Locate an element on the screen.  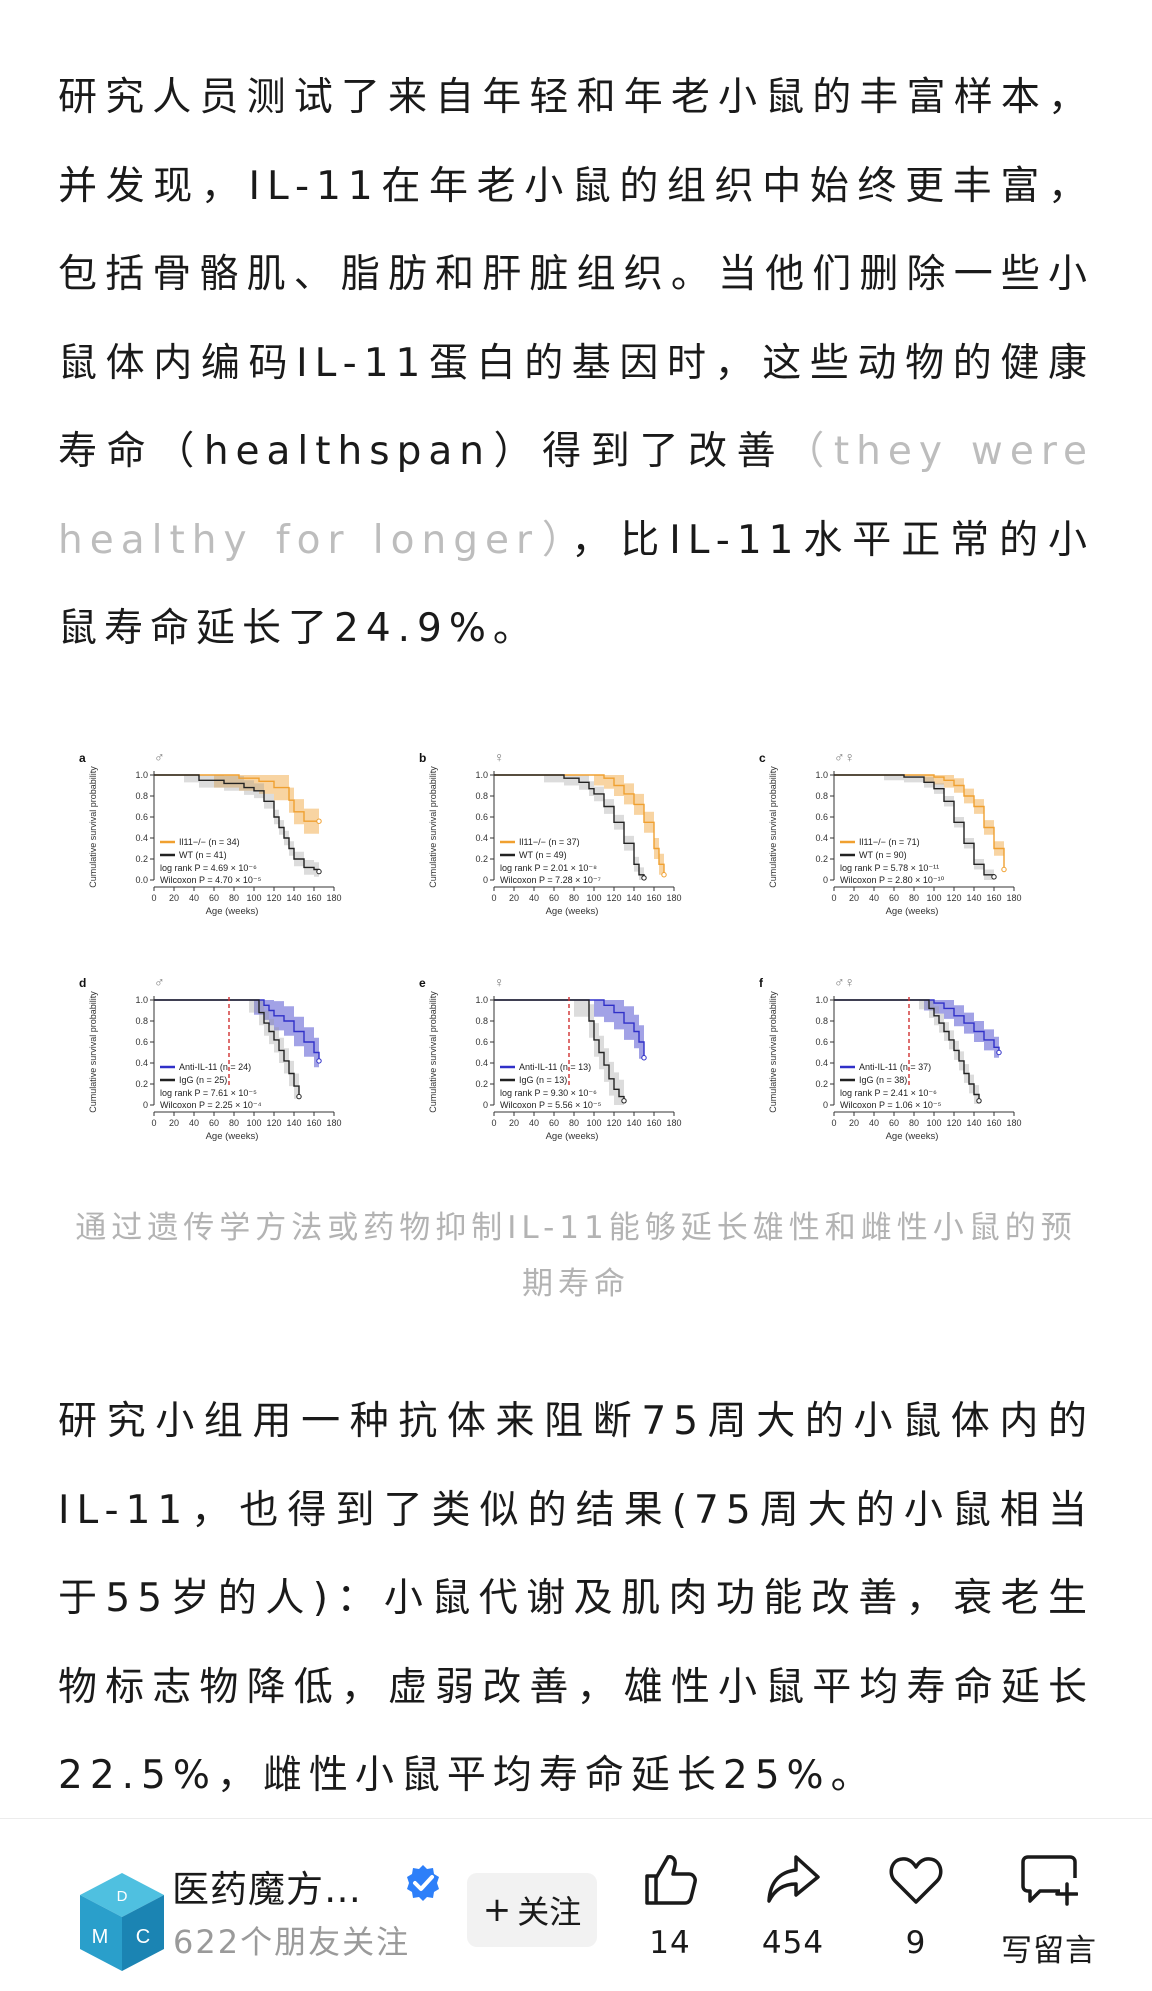
author-avatar: D M C is located at coordinates (122, 1922).